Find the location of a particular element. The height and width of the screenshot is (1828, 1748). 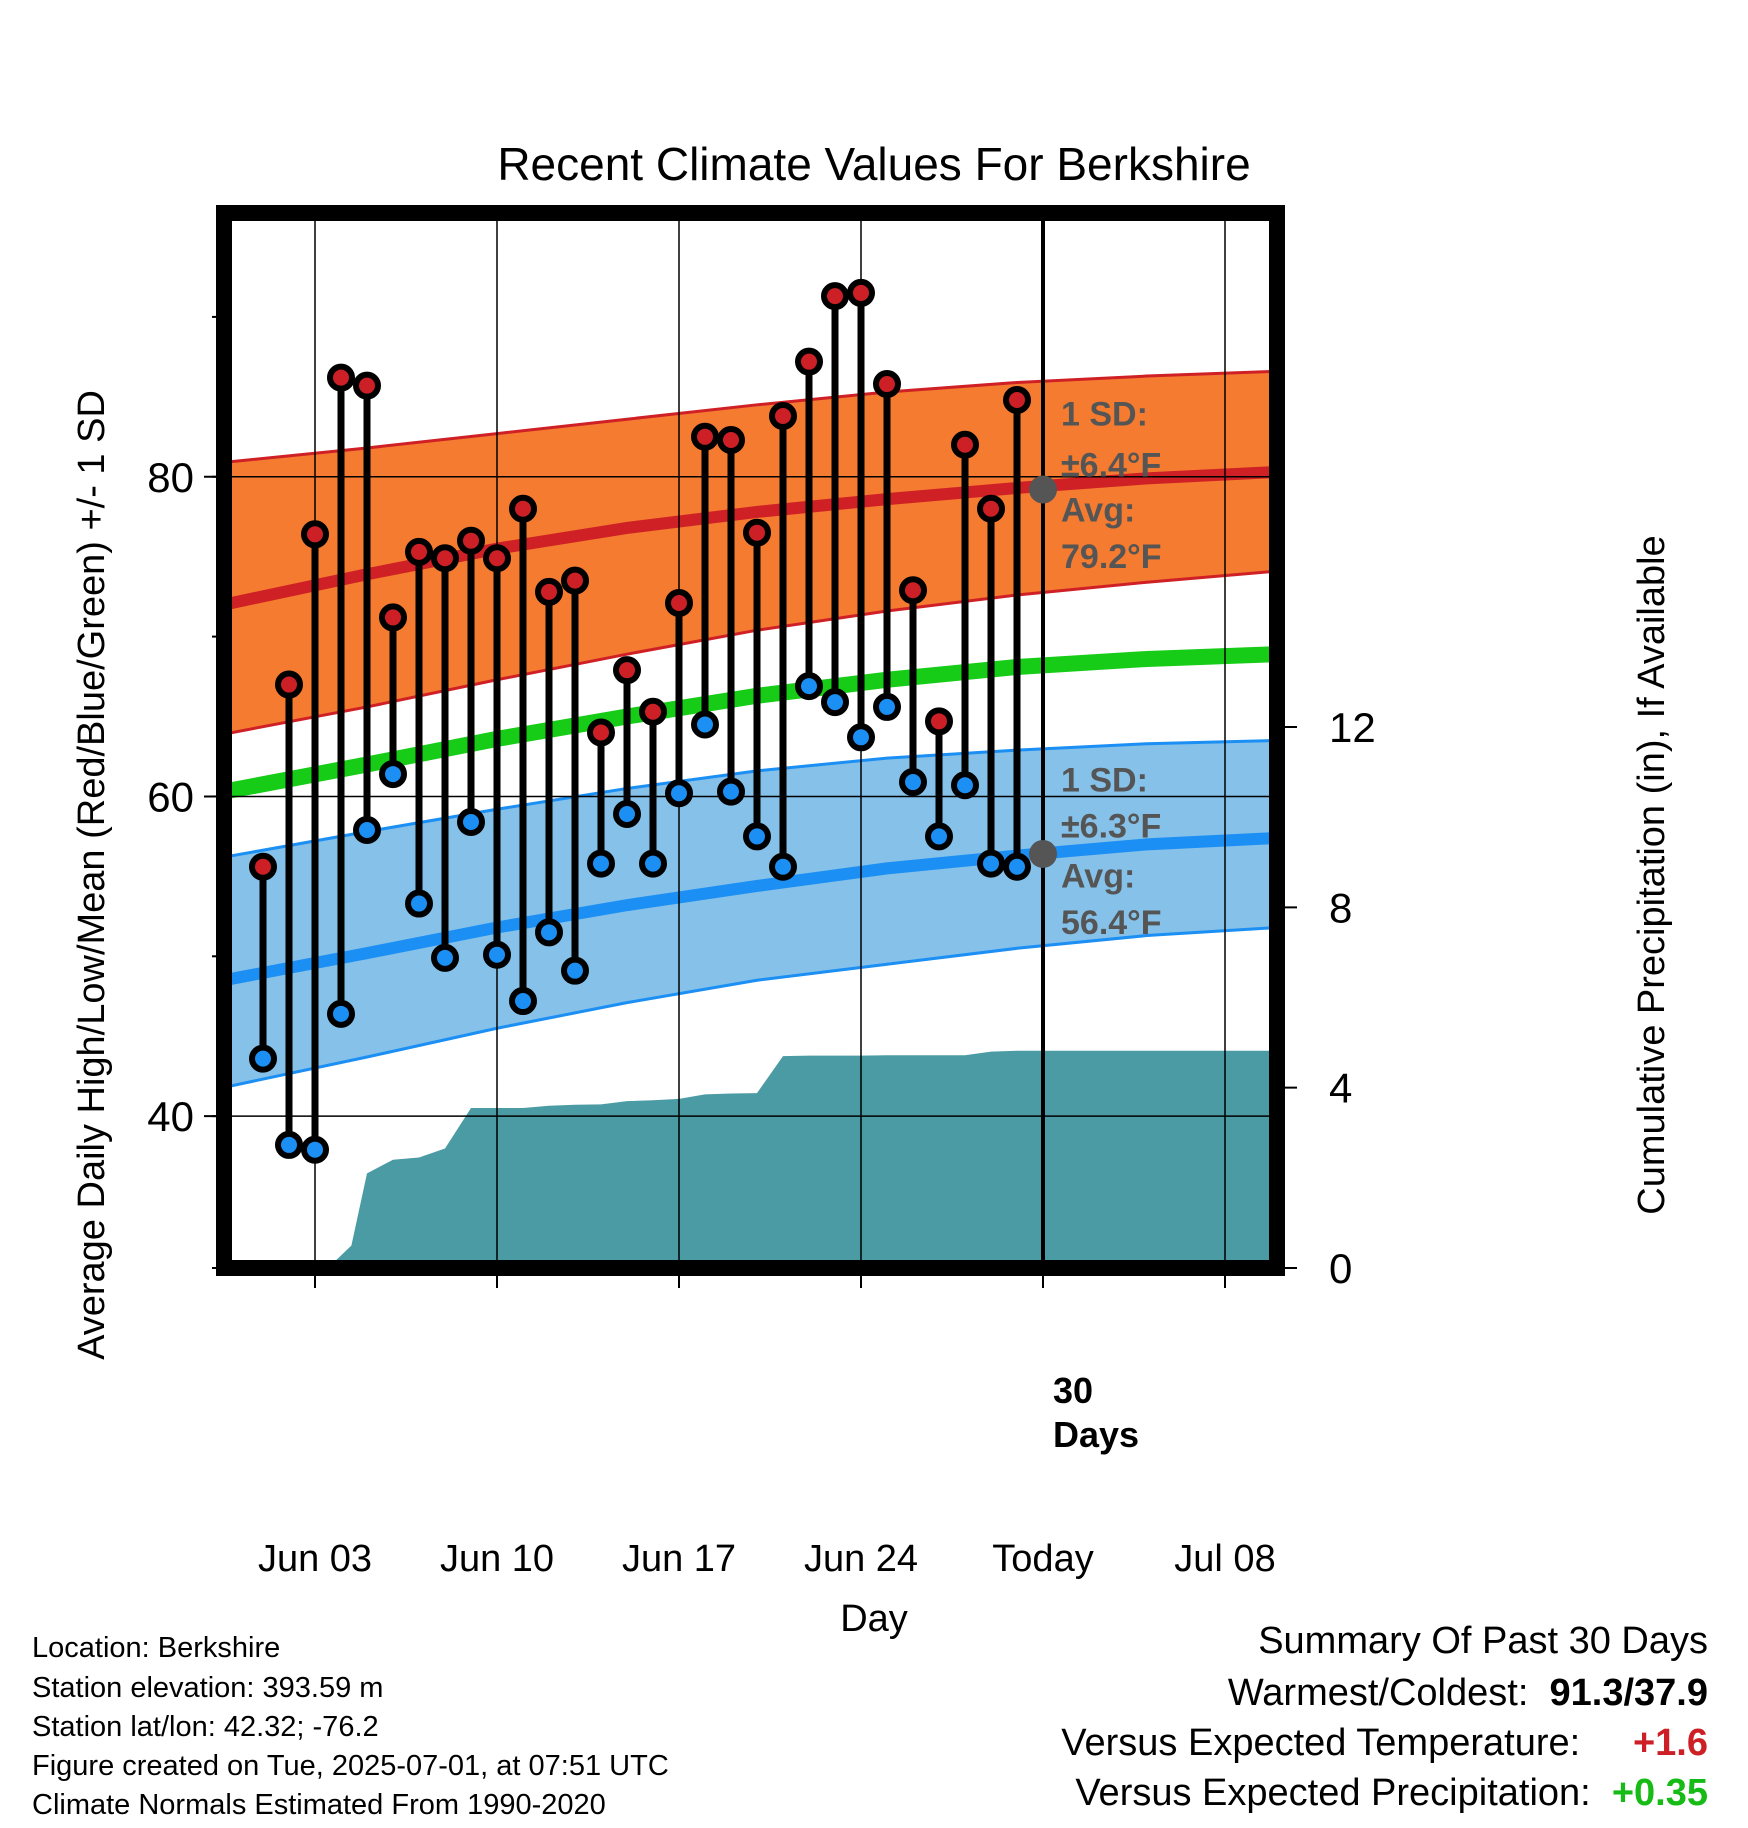

days-count-word: Days is located at coordinates (1096, 1434).